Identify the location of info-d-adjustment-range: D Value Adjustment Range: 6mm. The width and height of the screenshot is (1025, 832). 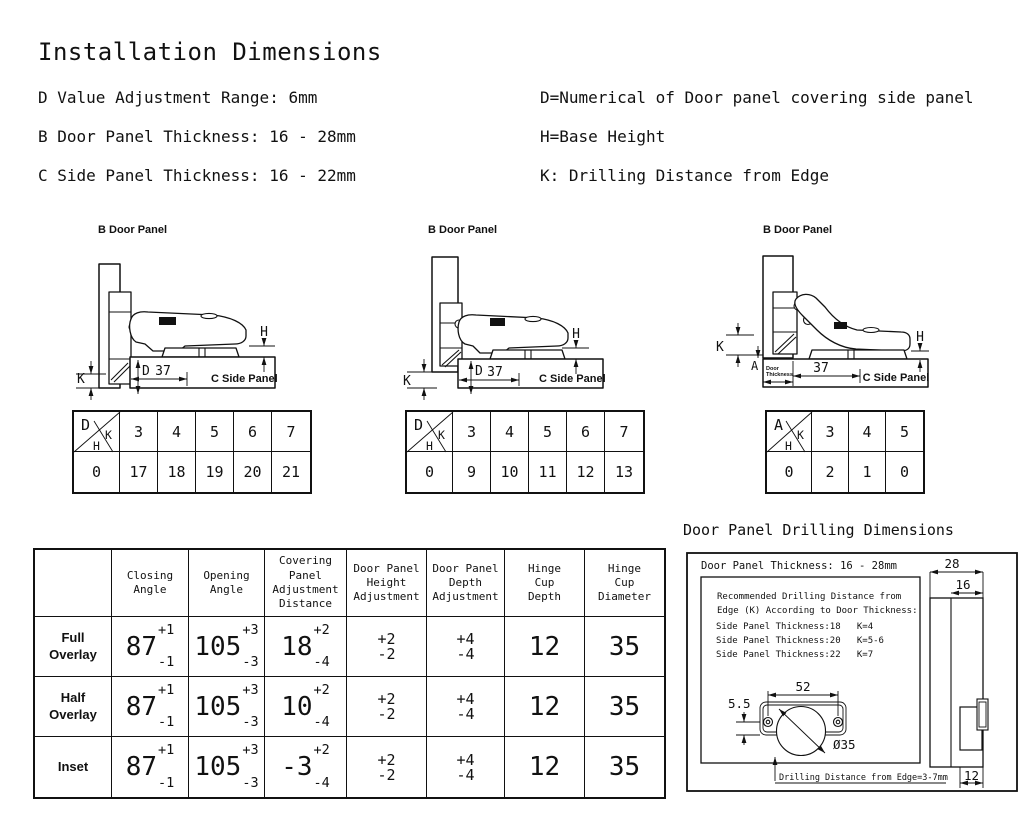
(178, 97).